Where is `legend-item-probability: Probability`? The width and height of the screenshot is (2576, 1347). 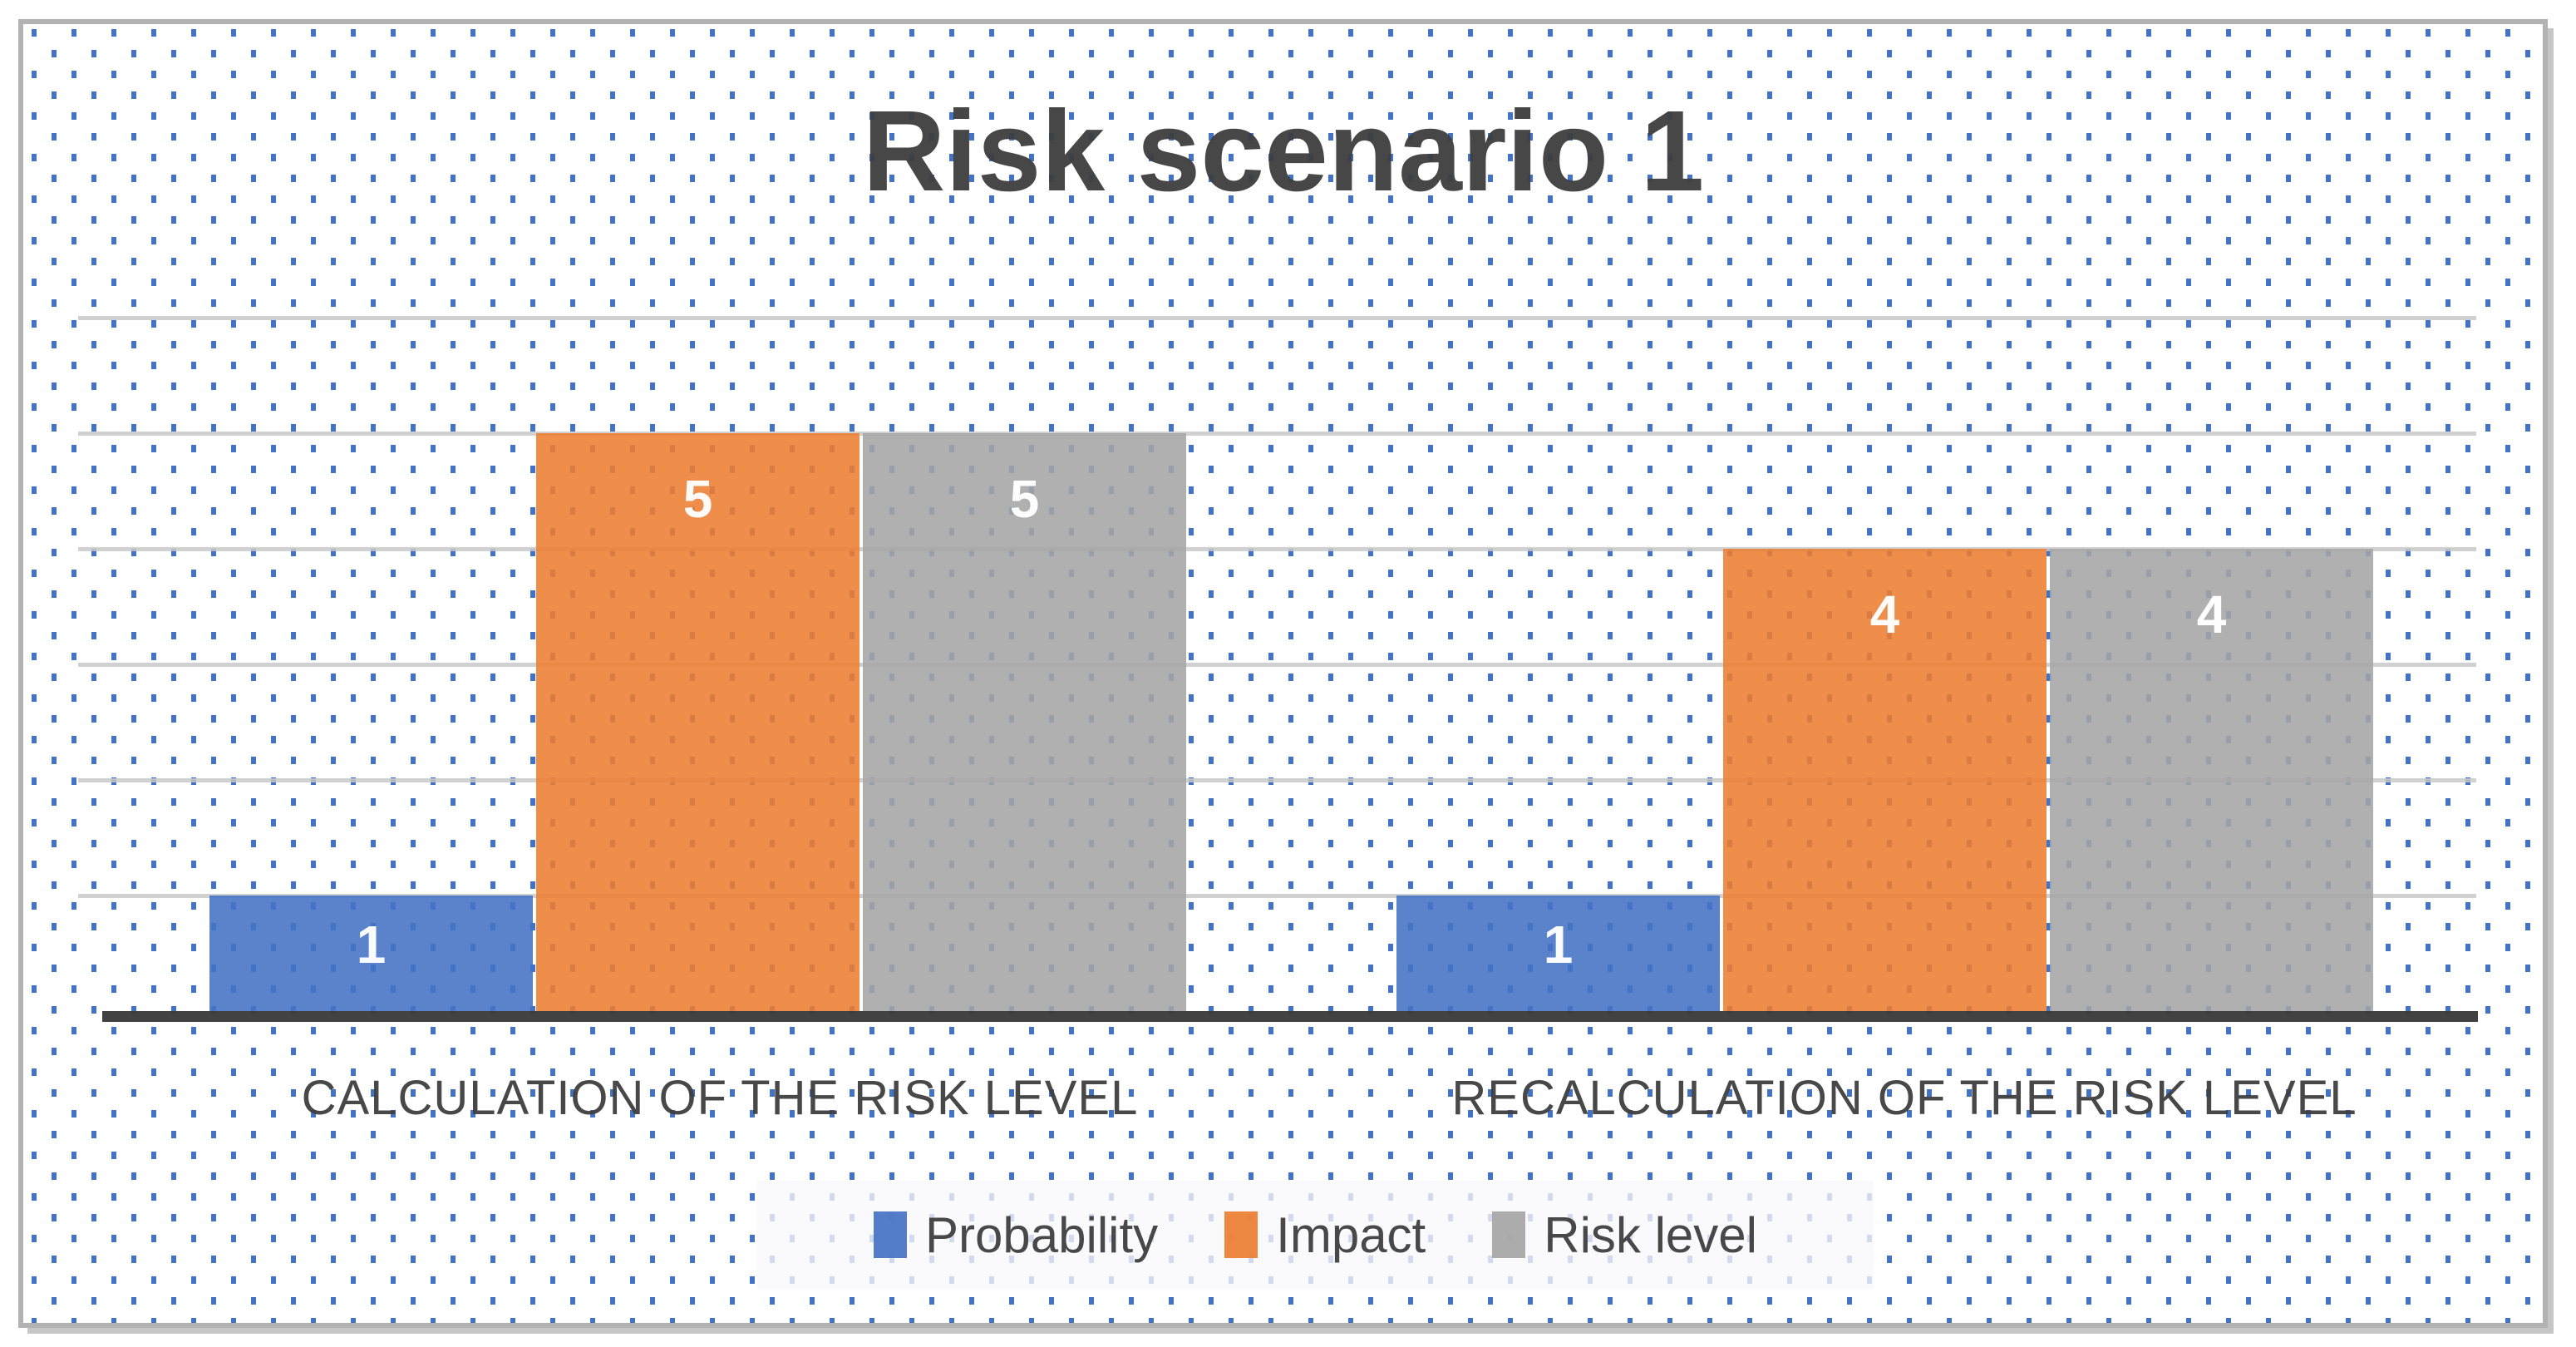
legend-item-probability: Probability is located at coordinates (1016, 1235).